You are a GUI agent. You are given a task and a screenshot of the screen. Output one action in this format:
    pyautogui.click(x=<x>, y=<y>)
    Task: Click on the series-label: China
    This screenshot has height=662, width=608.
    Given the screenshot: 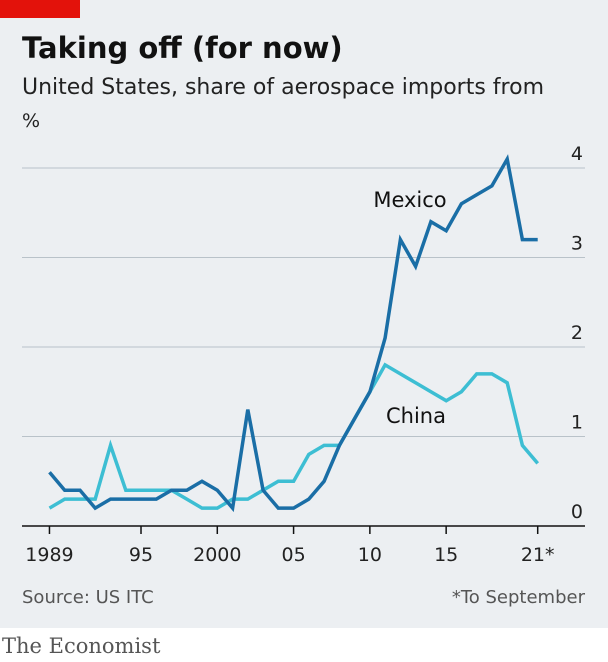 What is the action you would take?
    pyautogui.click(x=416, y=416)
    